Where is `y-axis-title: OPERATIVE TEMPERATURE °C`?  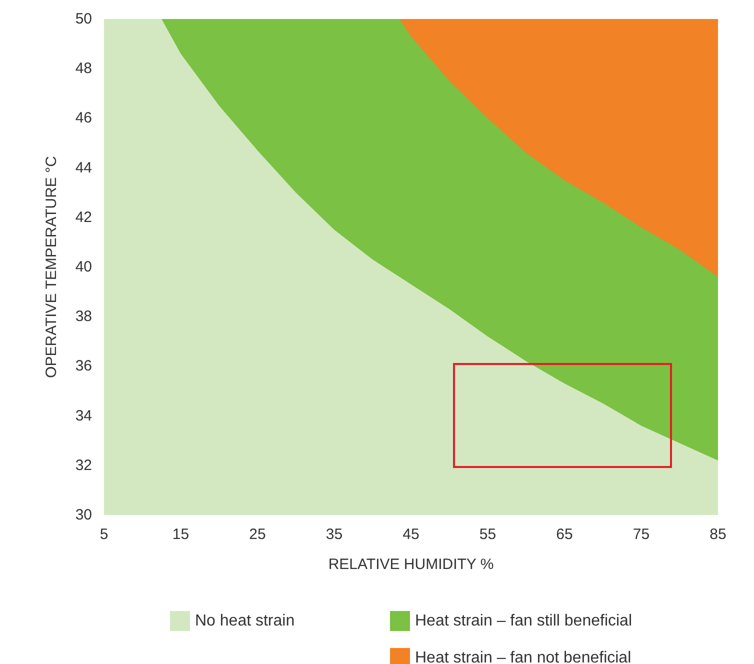 y-axis-title: OPERATIVE TEMPERATURE °C is located at coordinates (51, 267).